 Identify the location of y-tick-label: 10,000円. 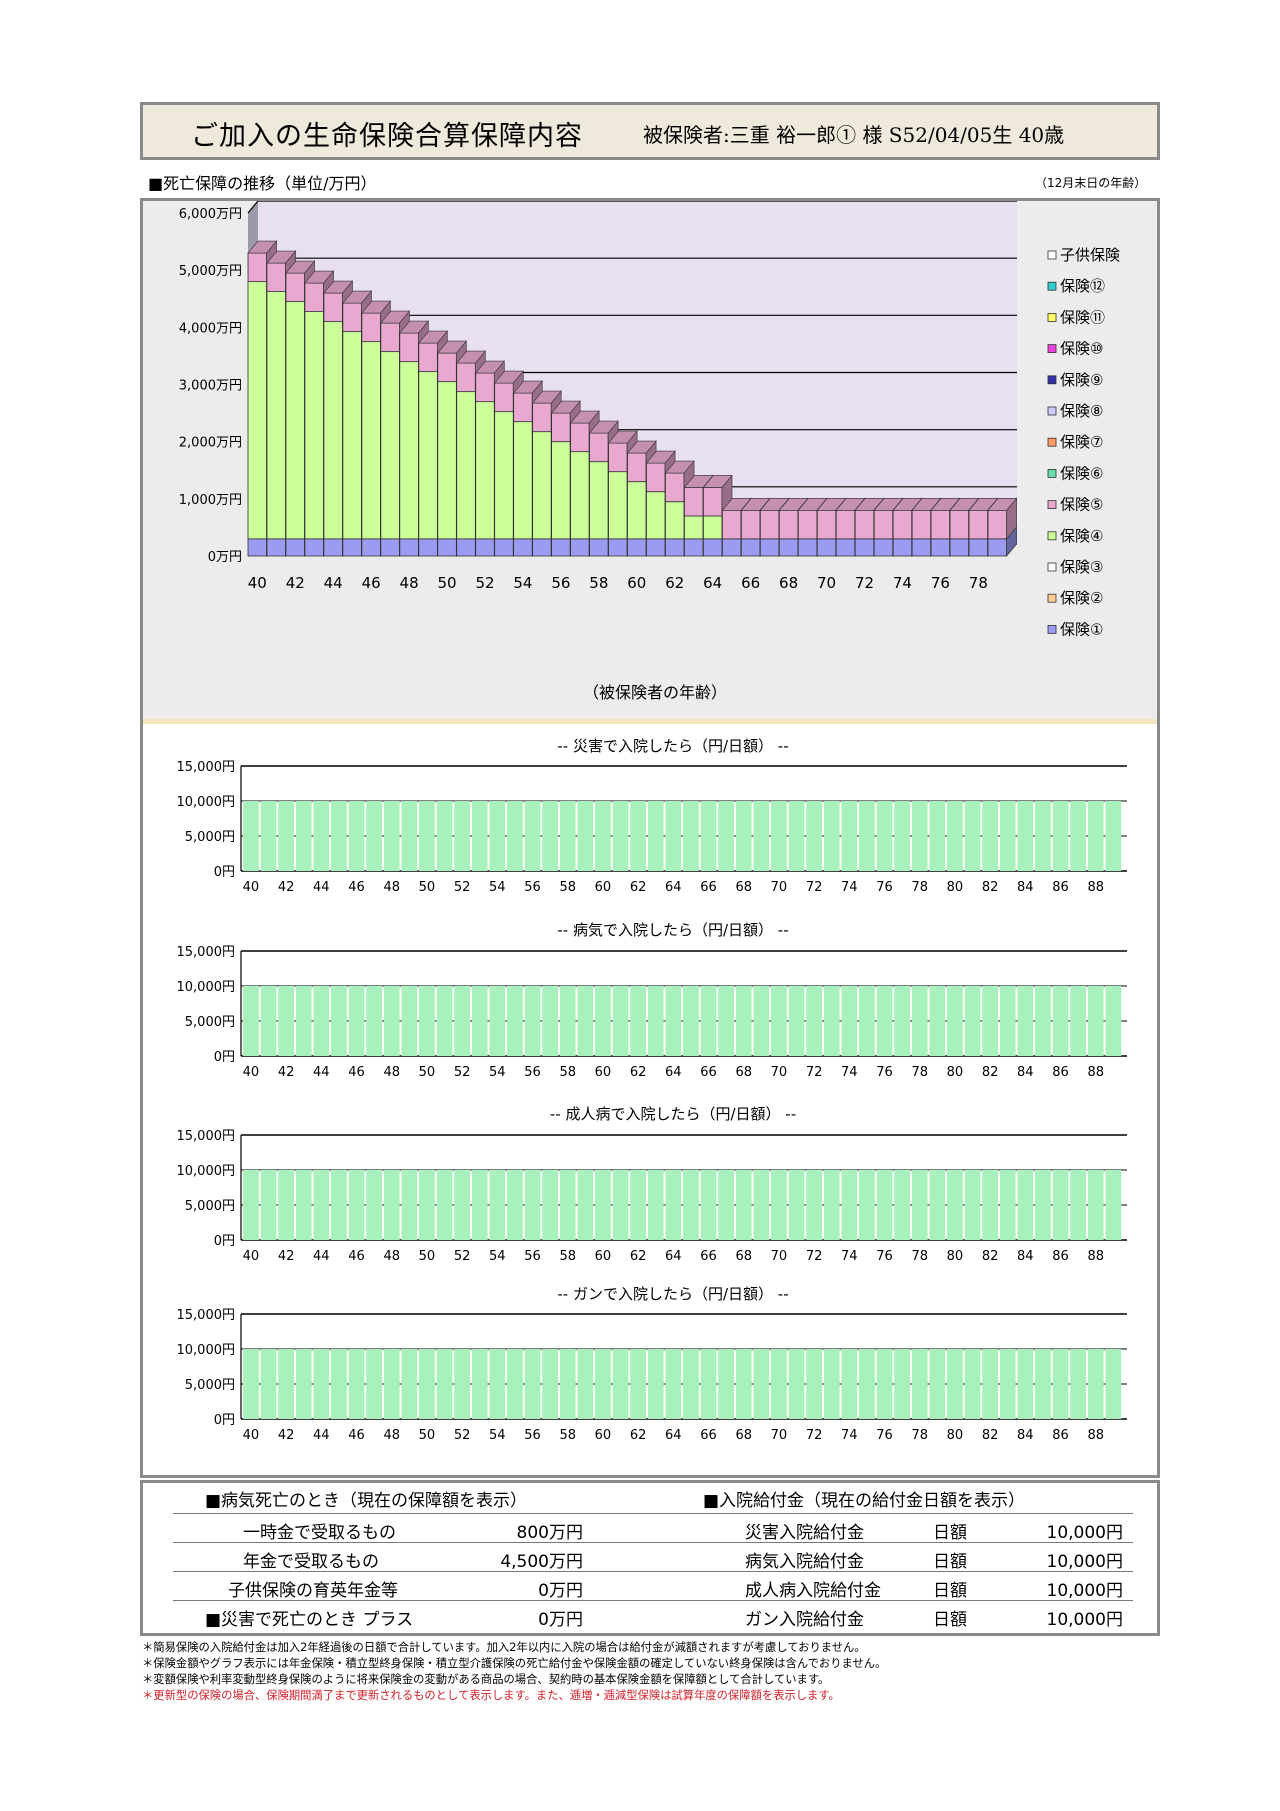
(206, 1350).